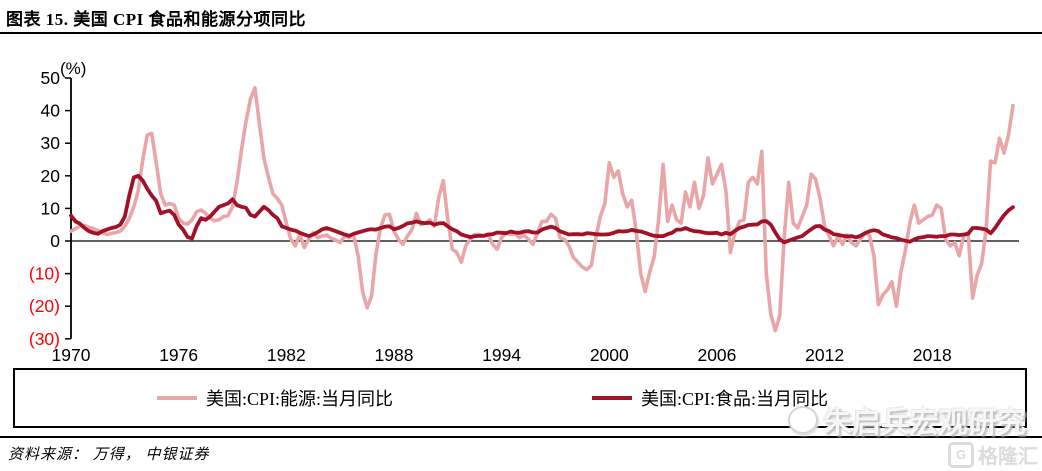 Image resolution: width=1042 pixels, height=471 pixels. What do you see at coordinates (177, 398) in the screenshot?
I see `energy-line-swatch` at bounding box center [177, 398].